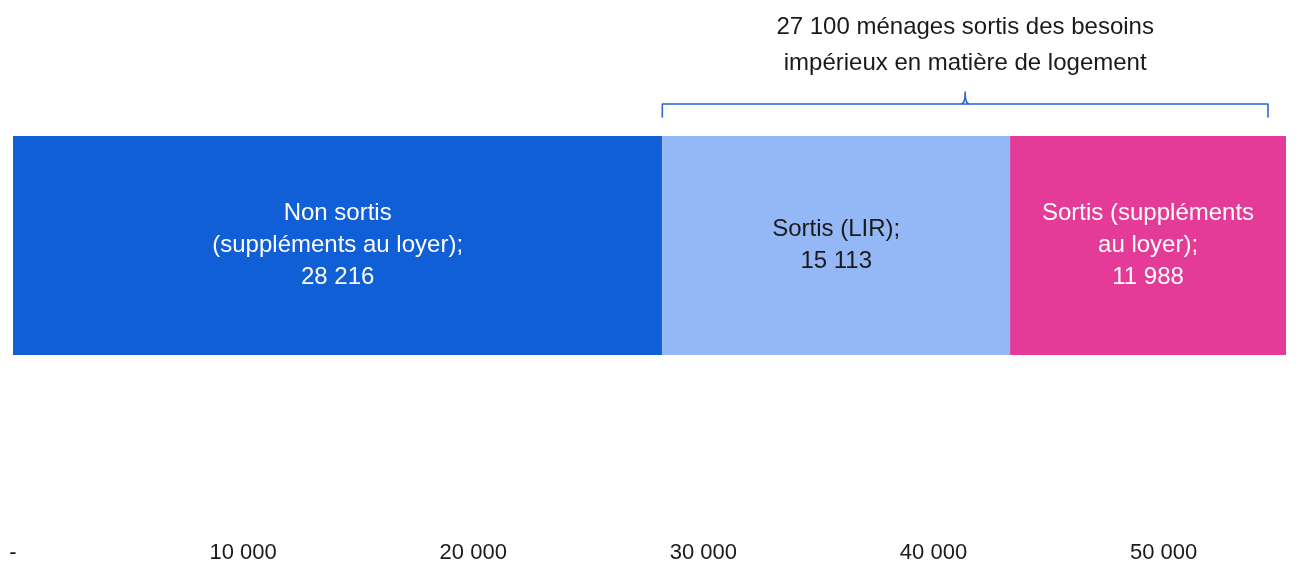 The image size is (1300, 579). What do you see at coordinates (473, 551) in the screenshot?
I see `x-tick-label: 20 000` at bounding box center [473, 551].